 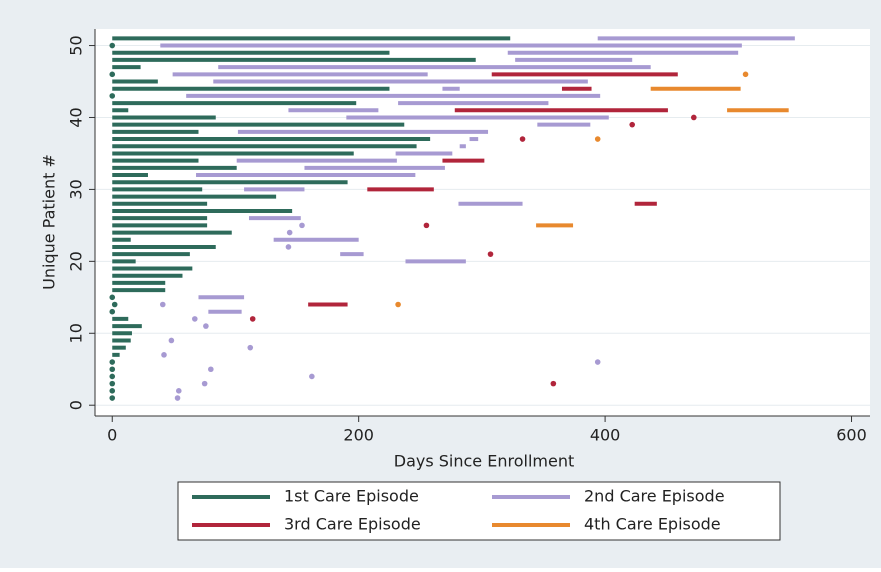 I want to click on y-tick-label: 40, so click(x=76, y=117).